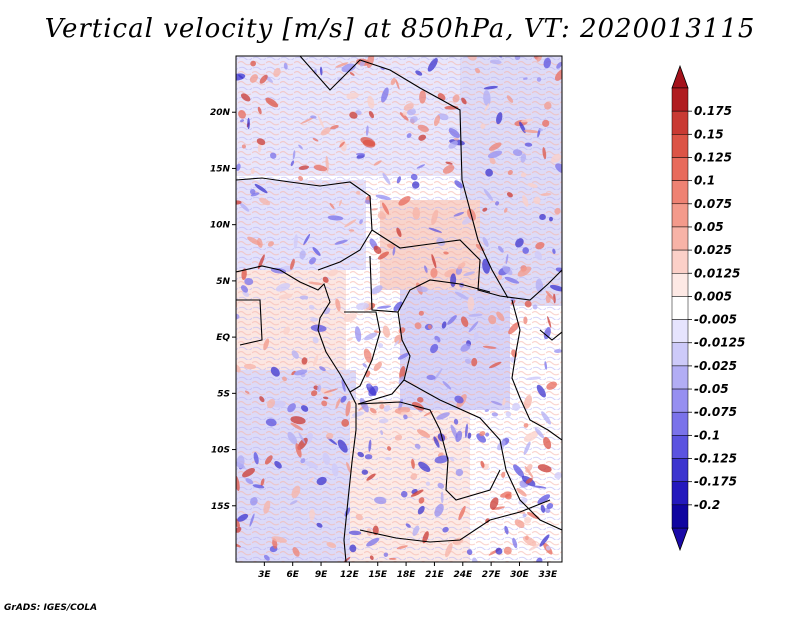 The height and width of the screenshot is (618, 800). Describe the element at coordinates (713, 111) in the screenshot. I see `colorbar-label: 0.175` at that location.